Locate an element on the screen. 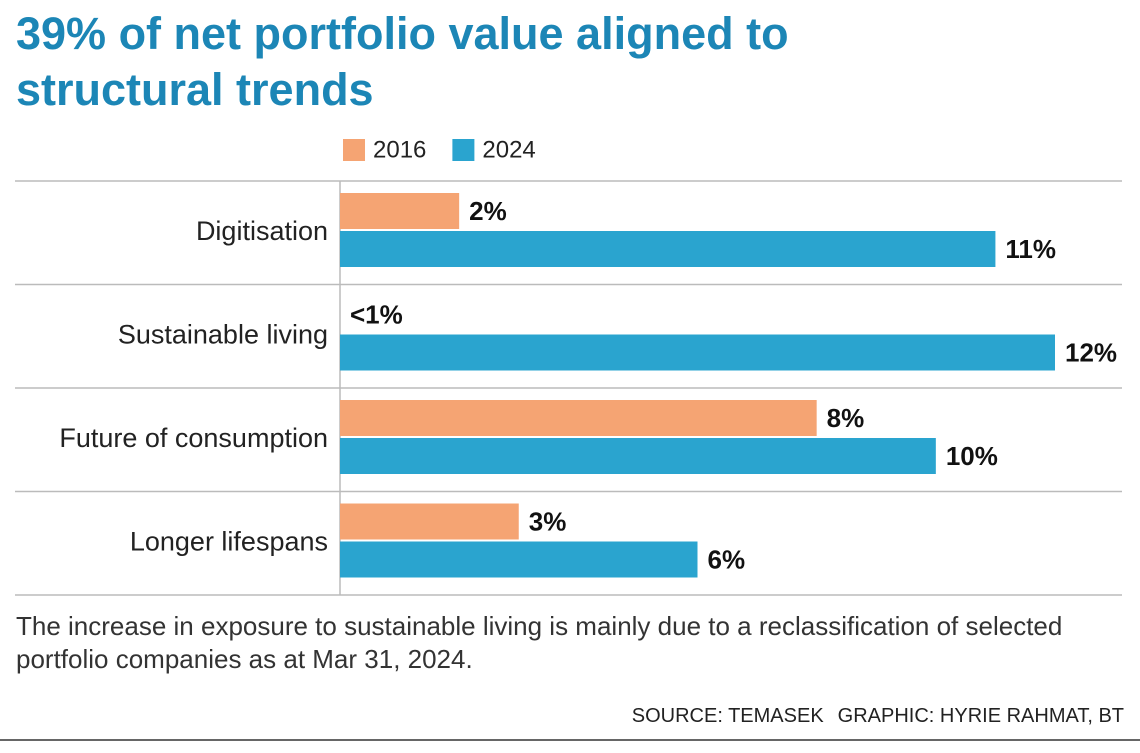 This screenshot has width=1140, height=753. legend-label: 2016 is located at coordinates (399, 149).